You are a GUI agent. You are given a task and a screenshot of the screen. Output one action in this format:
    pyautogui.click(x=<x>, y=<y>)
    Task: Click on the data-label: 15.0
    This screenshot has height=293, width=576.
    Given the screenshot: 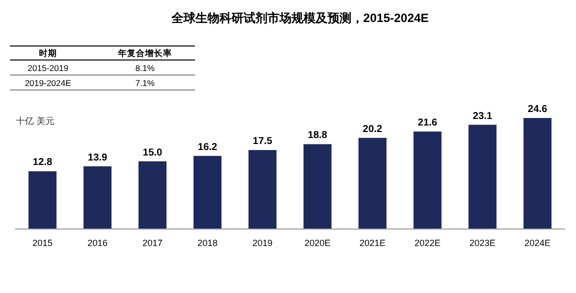 What is the action you would take?
    pyautogui.click(x=152, y=152)
    